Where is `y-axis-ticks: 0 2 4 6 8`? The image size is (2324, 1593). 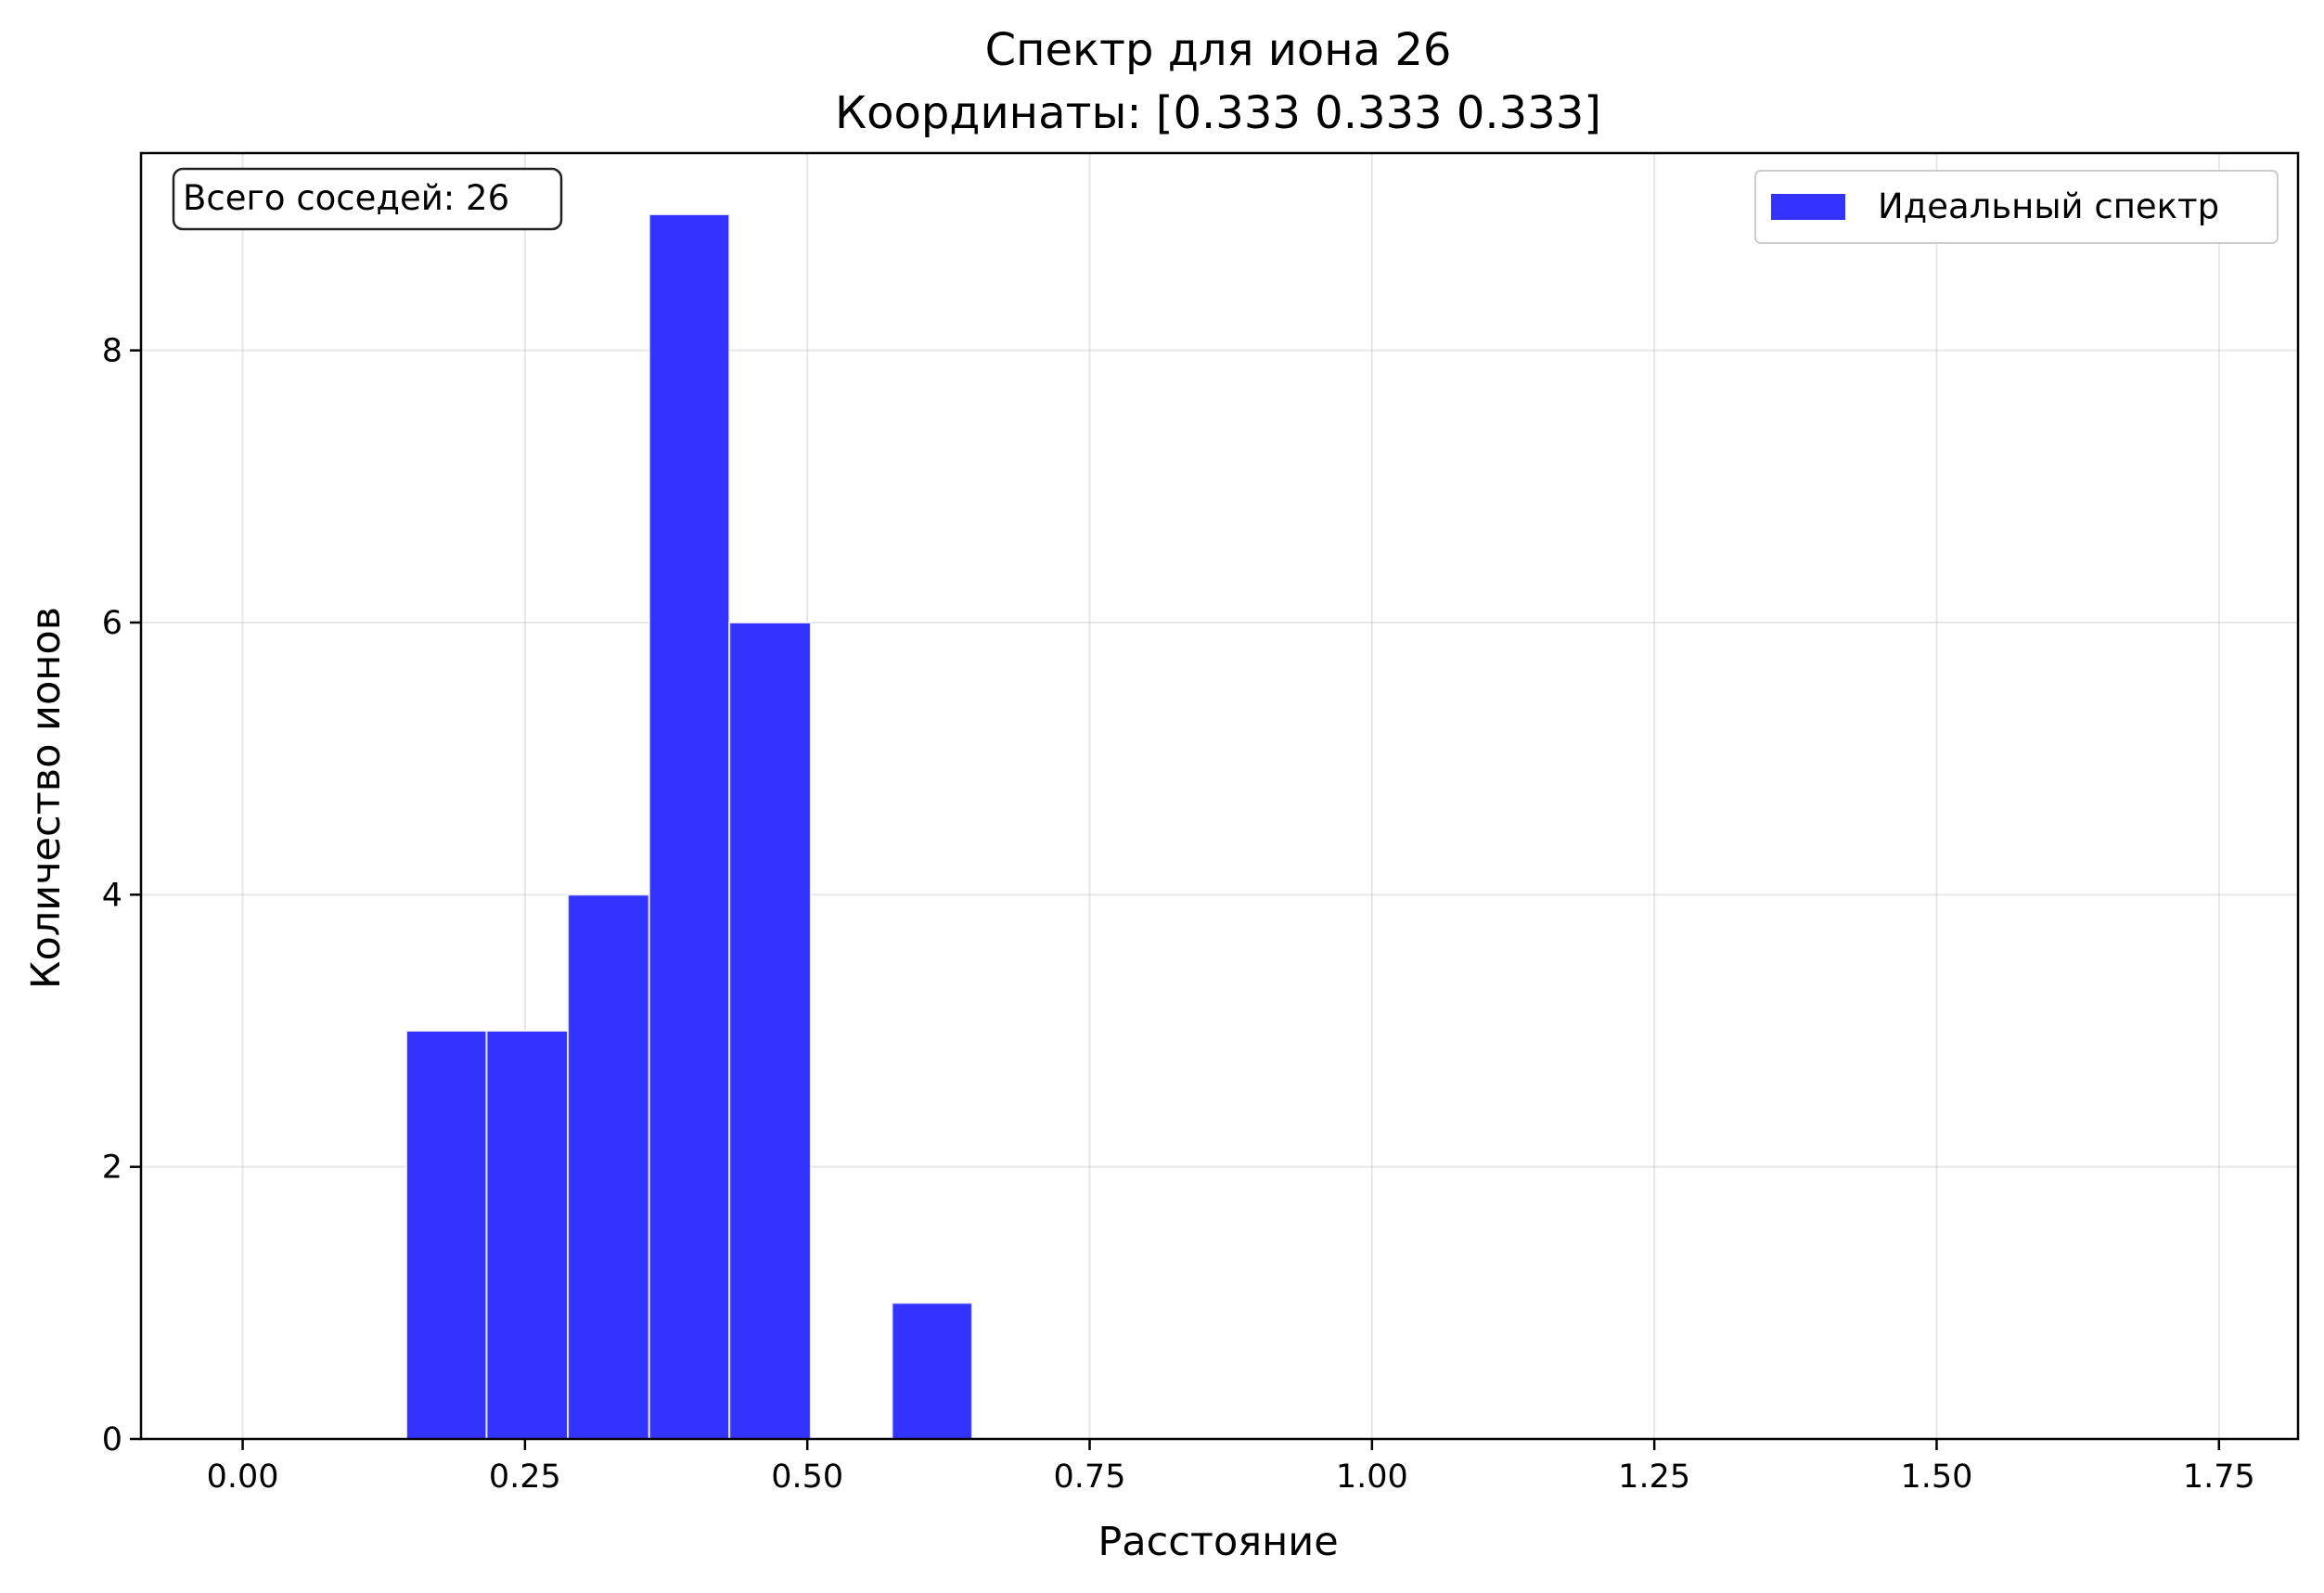
y-axis-ticks: 0 2 4 6 8 is located at coordinates (121, 895).